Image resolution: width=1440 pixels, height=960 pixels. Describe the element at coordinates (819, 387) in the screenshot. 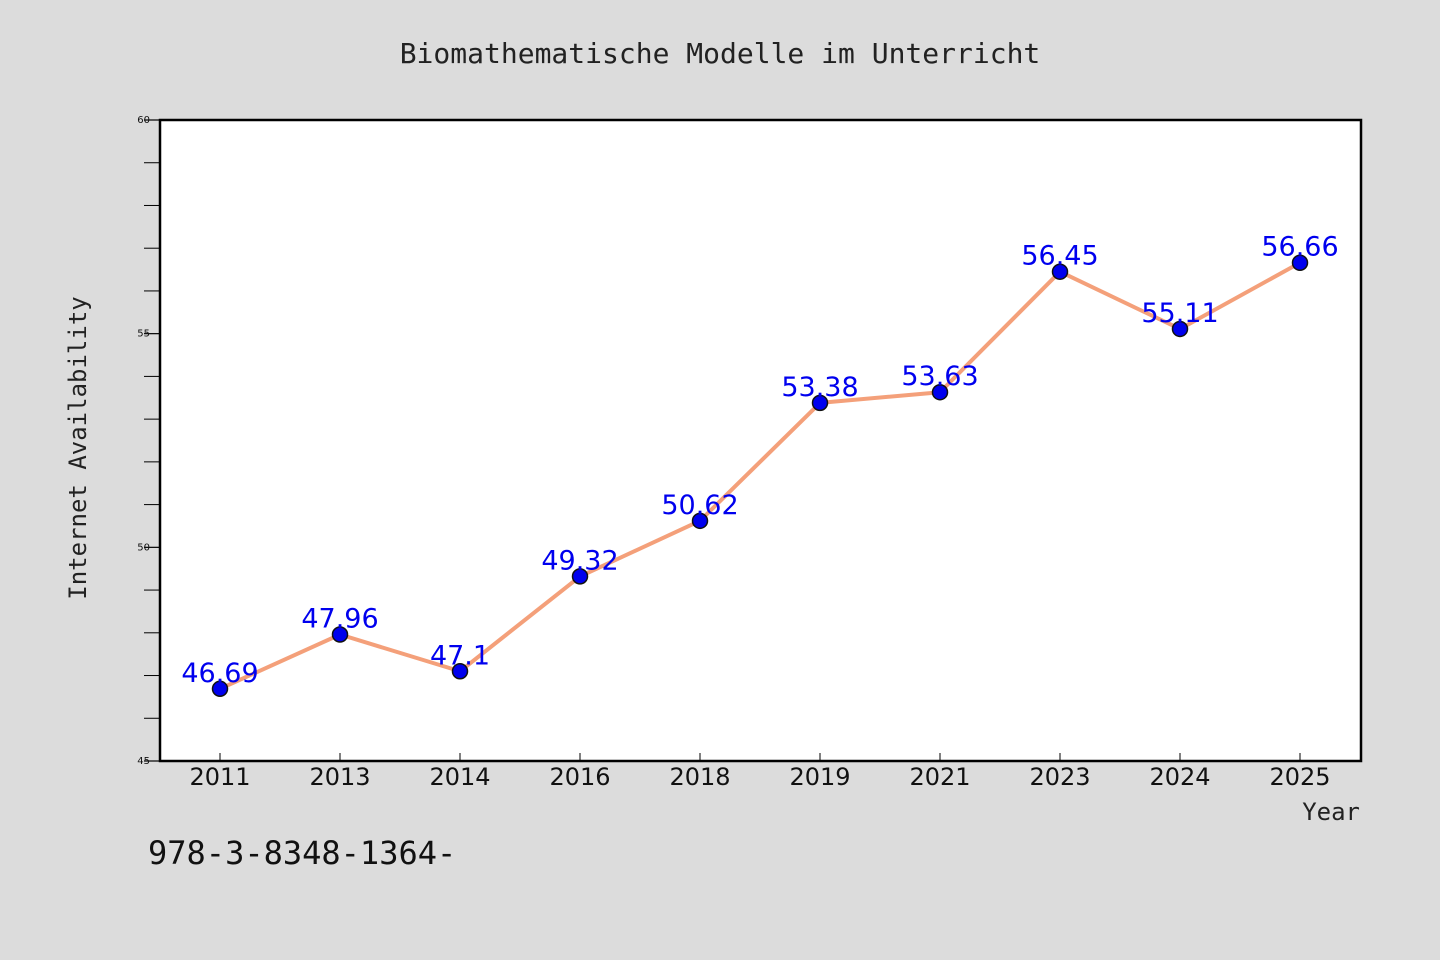

I see `data-label: 53.38` at that location.